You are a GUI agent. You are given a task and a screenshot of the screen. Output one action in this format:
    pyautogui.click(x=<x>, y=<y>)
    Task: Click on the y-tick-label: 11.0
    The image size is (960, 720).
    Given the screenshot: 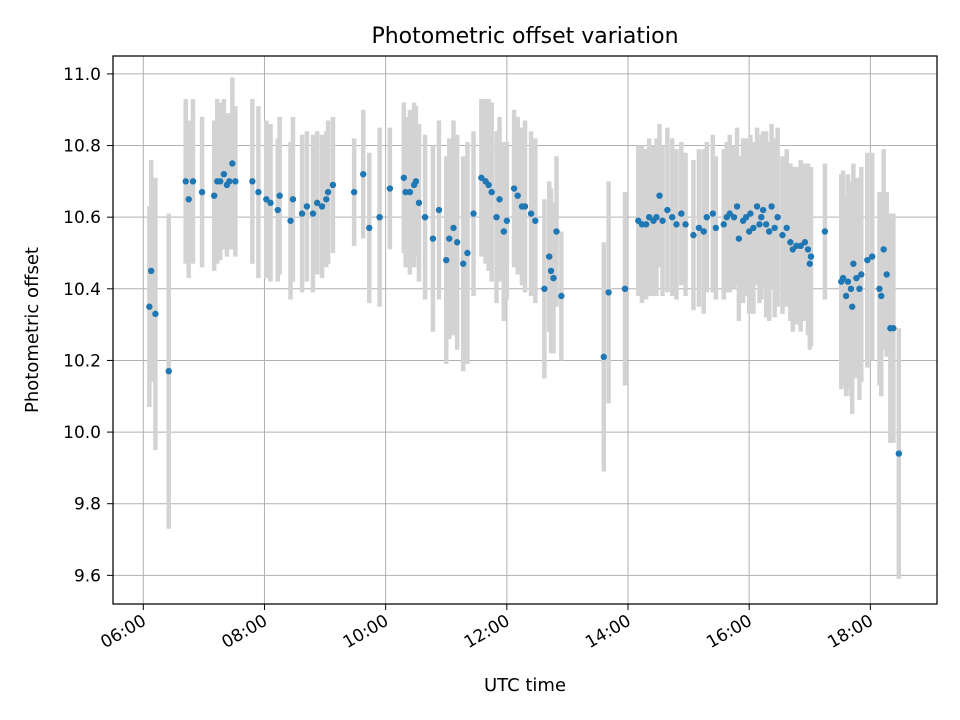 What is the action you would take?
    pyautogui.click(x=82, y=75)
    